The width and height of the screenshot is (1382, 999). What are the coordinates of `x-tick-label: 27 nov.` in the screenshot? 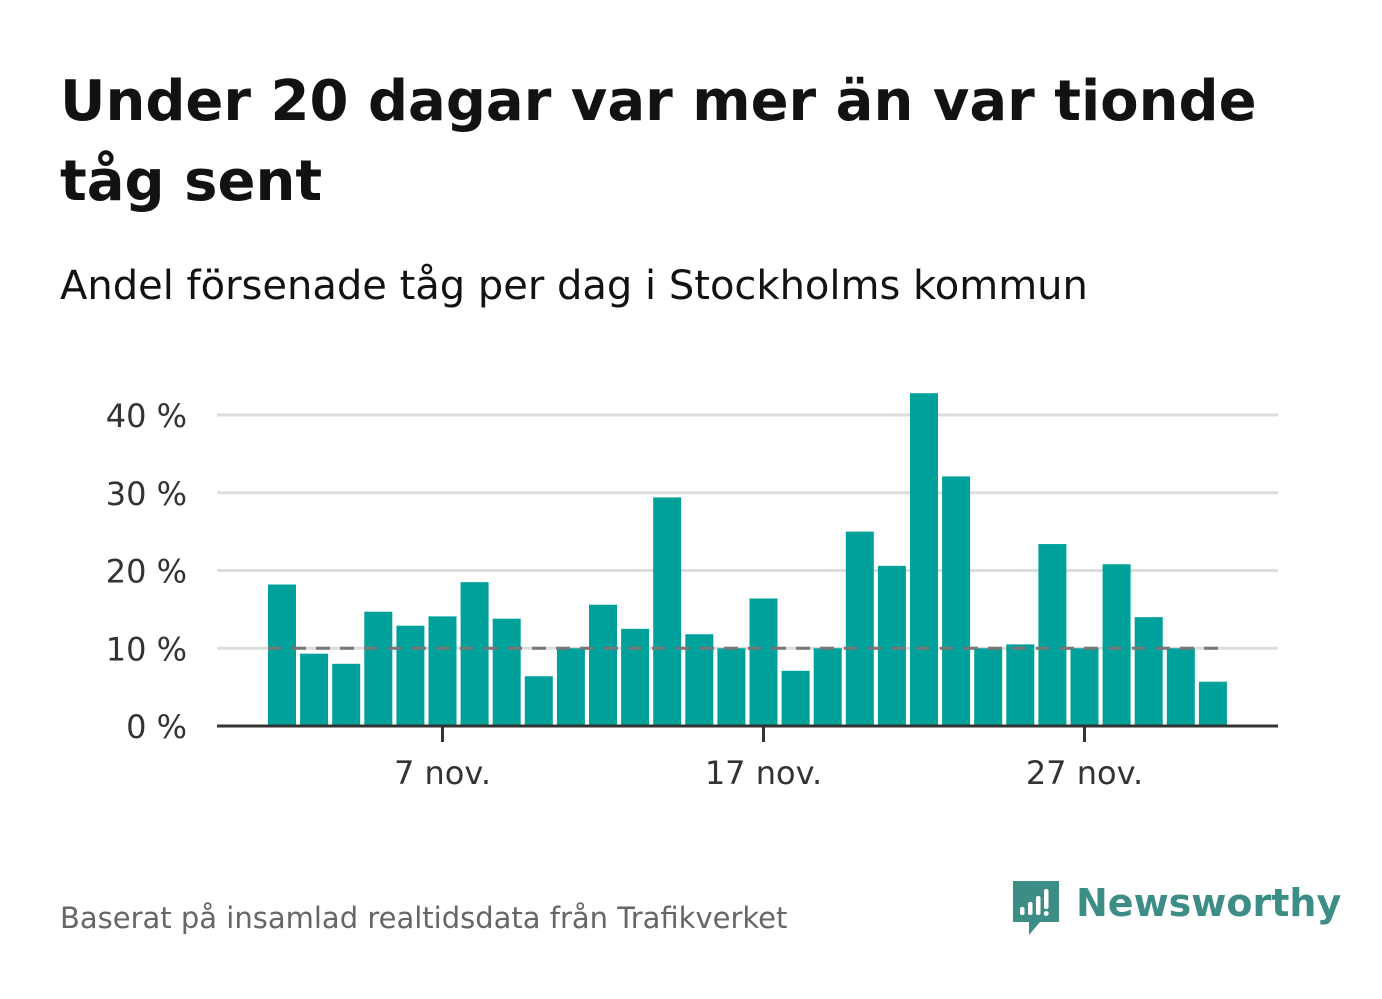 It's located at (1084, 773).